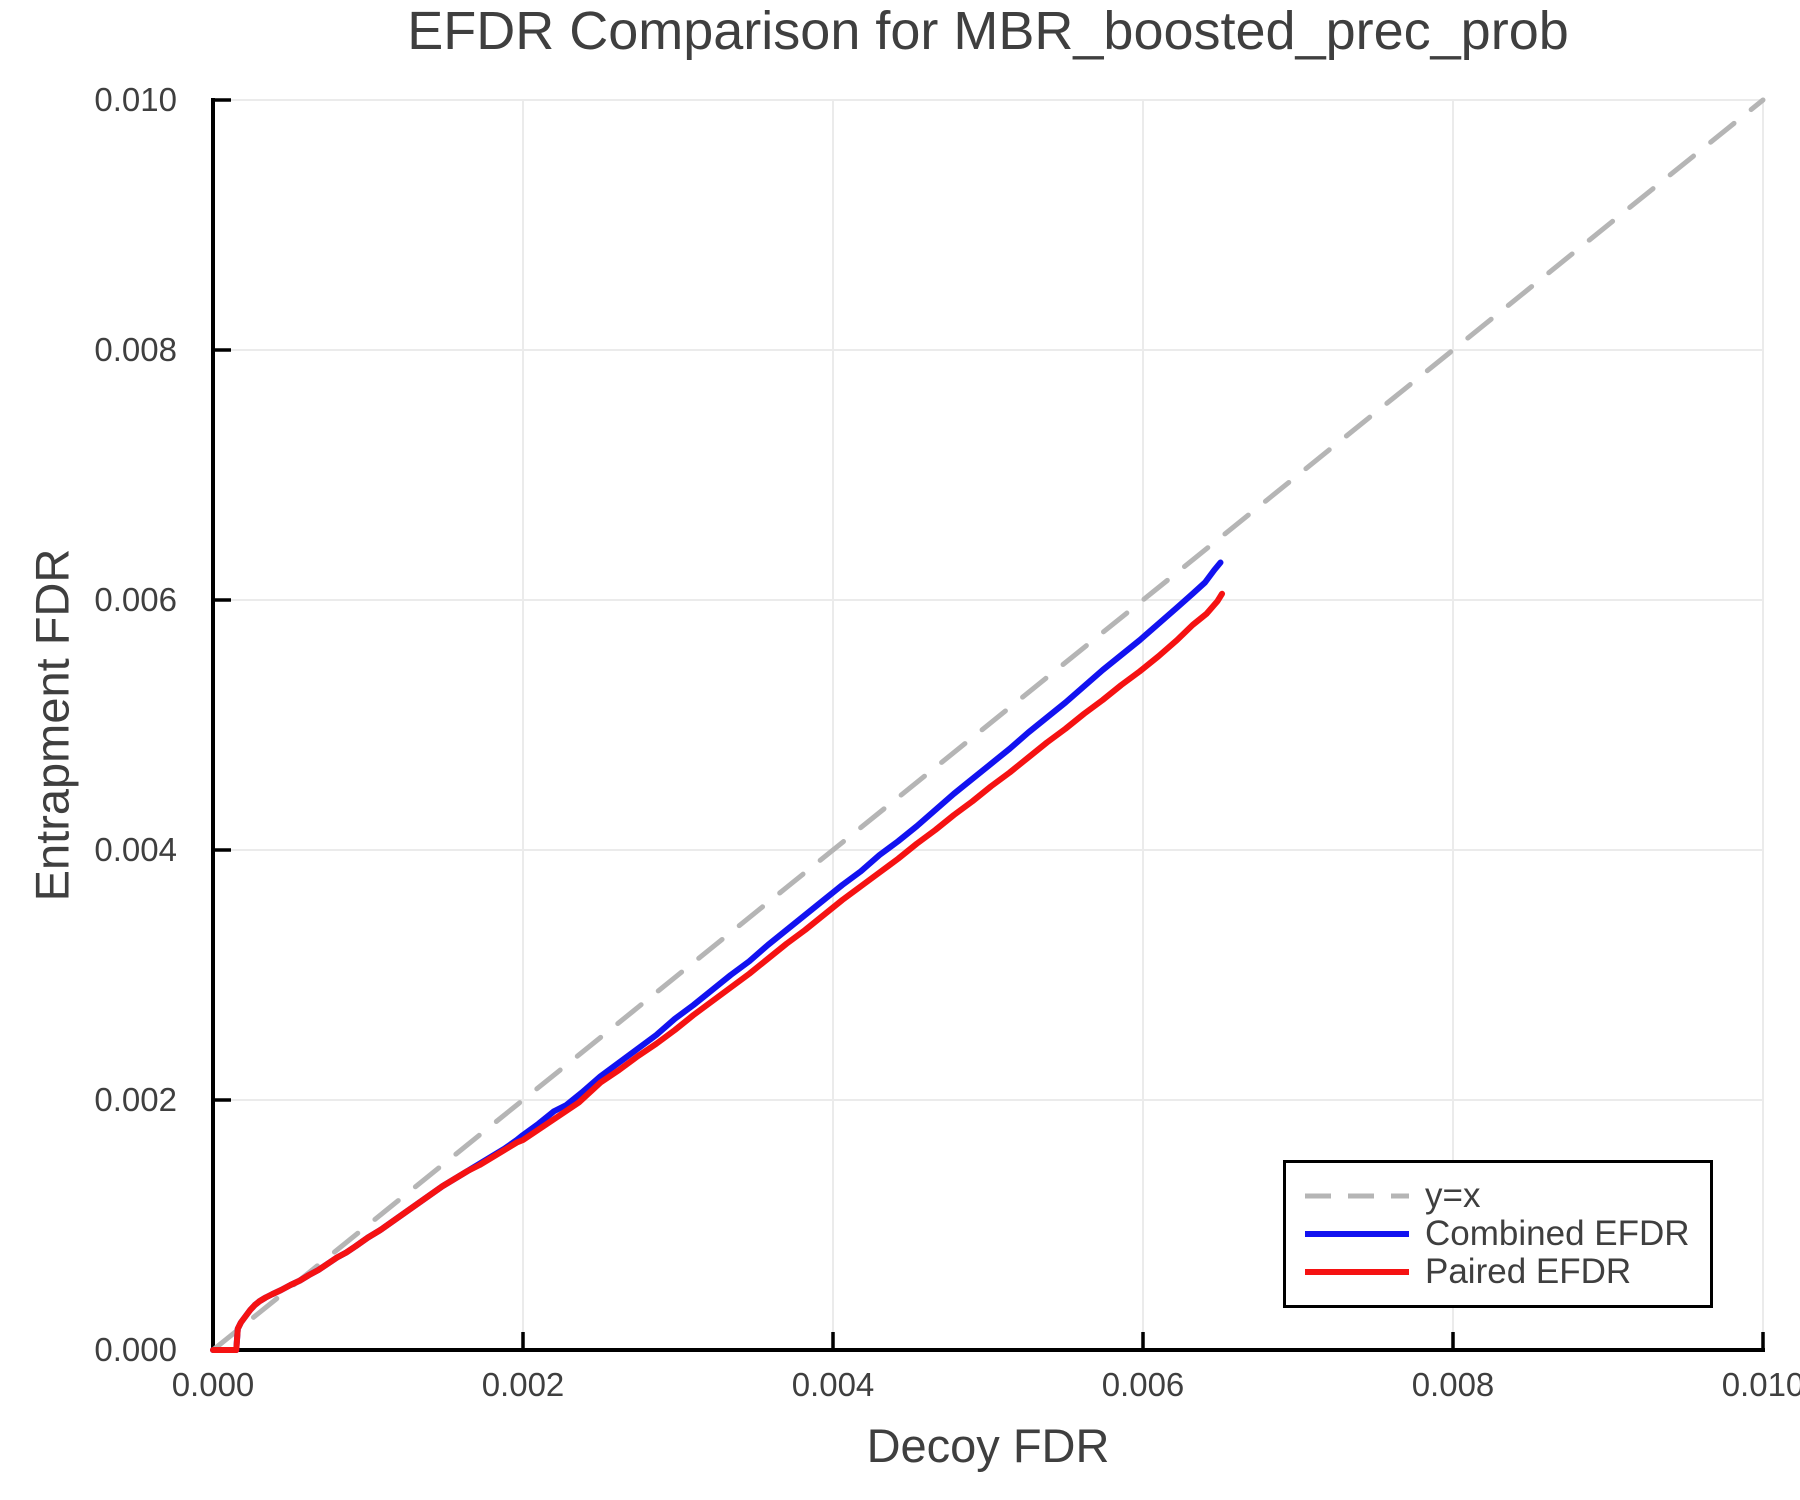 The height and width of the screenshot is (1500, 1800). What do you see at coordinates (135, 1099) in the screenshot?
I see `y-tick-label: 0.002` at bounding box center [135, 1099].